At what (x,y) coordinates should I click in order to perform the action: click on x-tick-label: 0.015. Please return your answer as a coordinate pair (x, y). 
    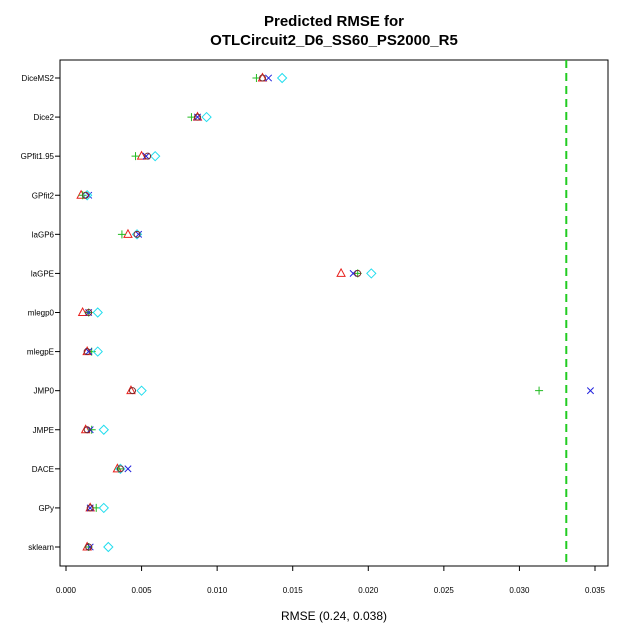
    Looking at the image, I should click on (293, 590).